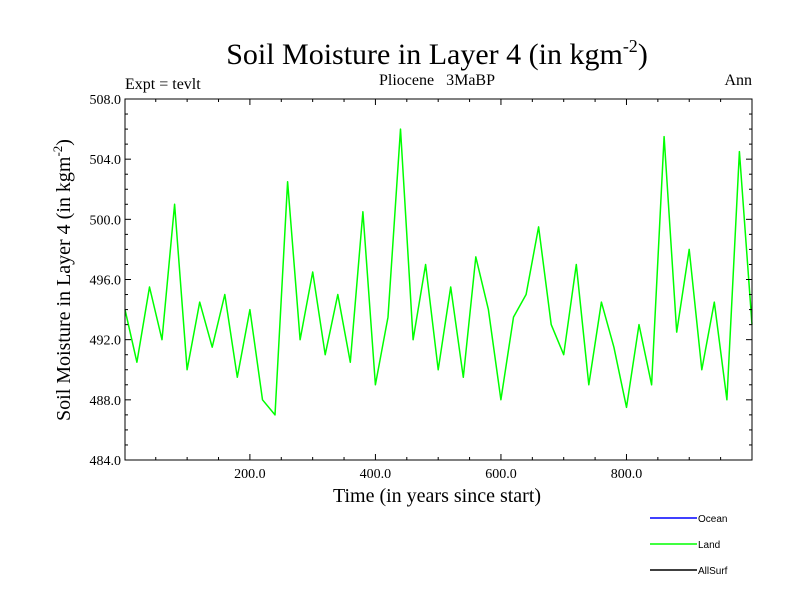 This screenshot has width=800, height=600. Describe the element at coordinates (630, 46) in the screenshot. I see `title-superscript: -2` at that location.